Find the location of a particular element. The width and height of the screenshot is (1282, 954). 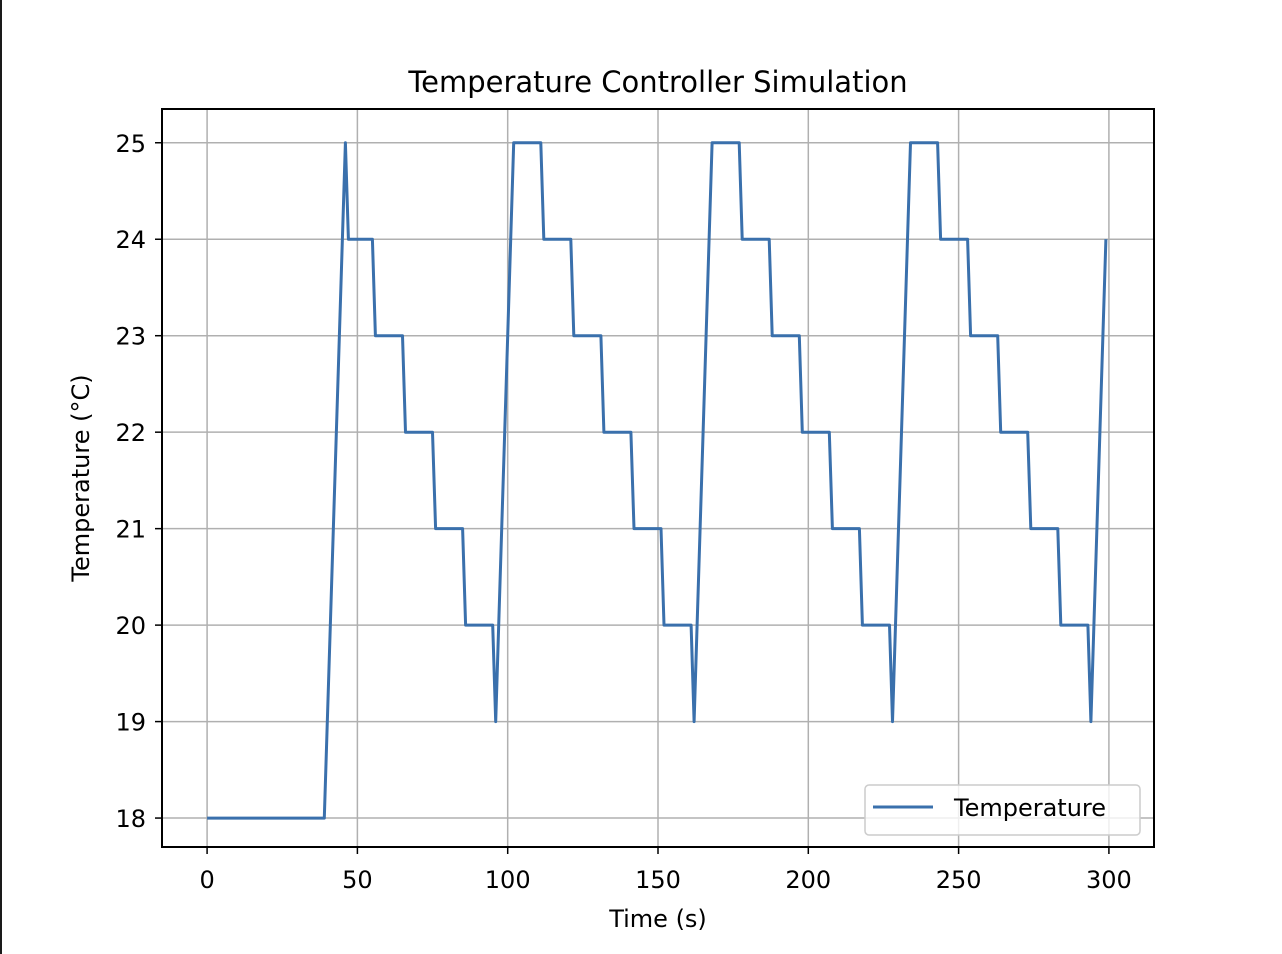

y-tick-label-20: 20 is located at coordinates (130, 626).